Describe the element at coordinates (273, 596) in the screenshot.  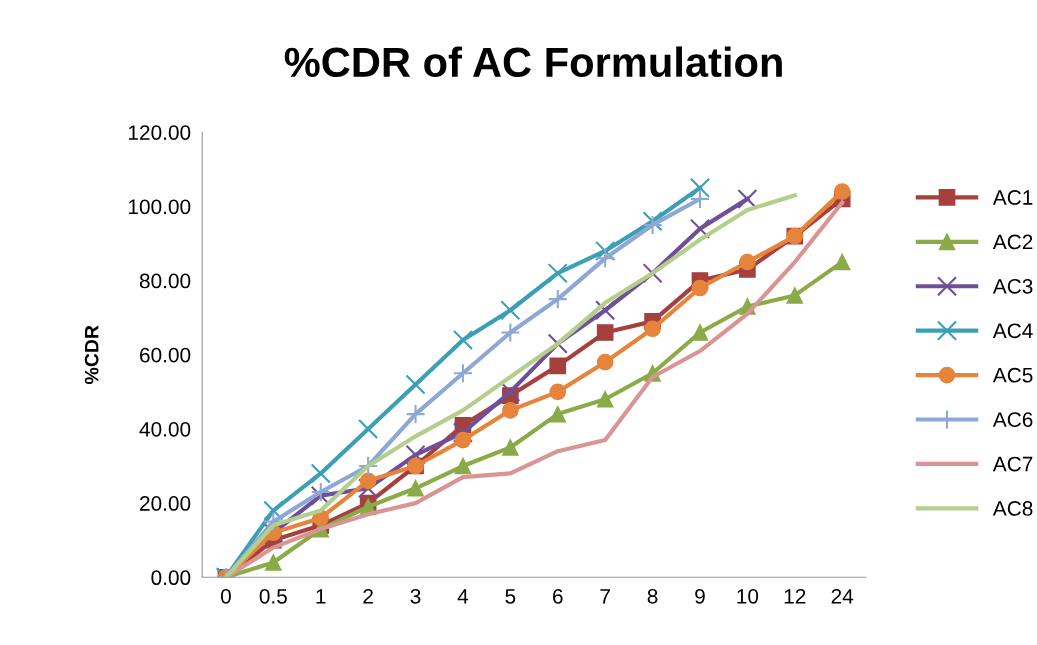
I see `x-tick-label: 0.5` at that location.